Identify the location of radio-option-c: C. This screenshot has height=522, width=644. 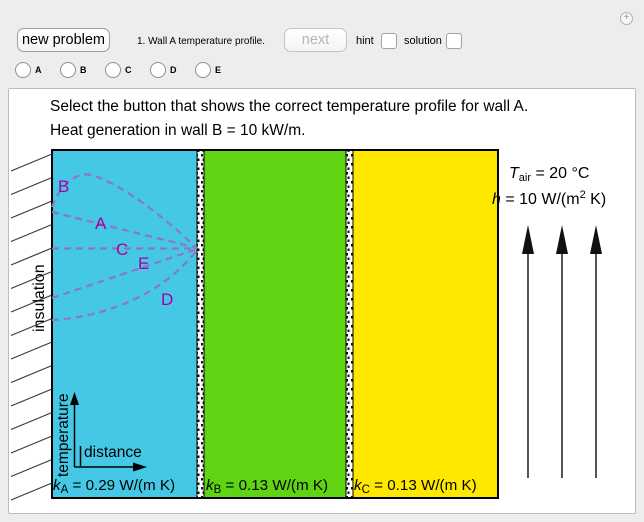
(118, 70).